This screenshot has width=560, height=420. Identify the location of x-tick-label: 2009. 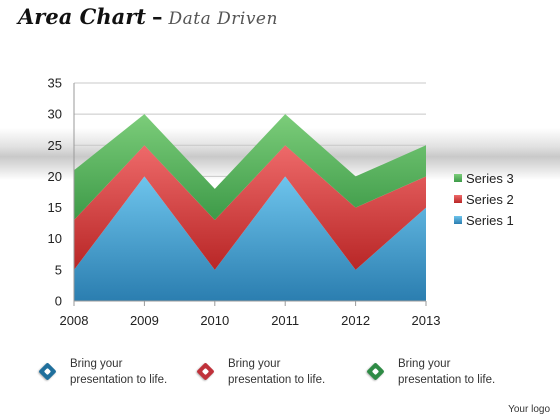
(144, 320).